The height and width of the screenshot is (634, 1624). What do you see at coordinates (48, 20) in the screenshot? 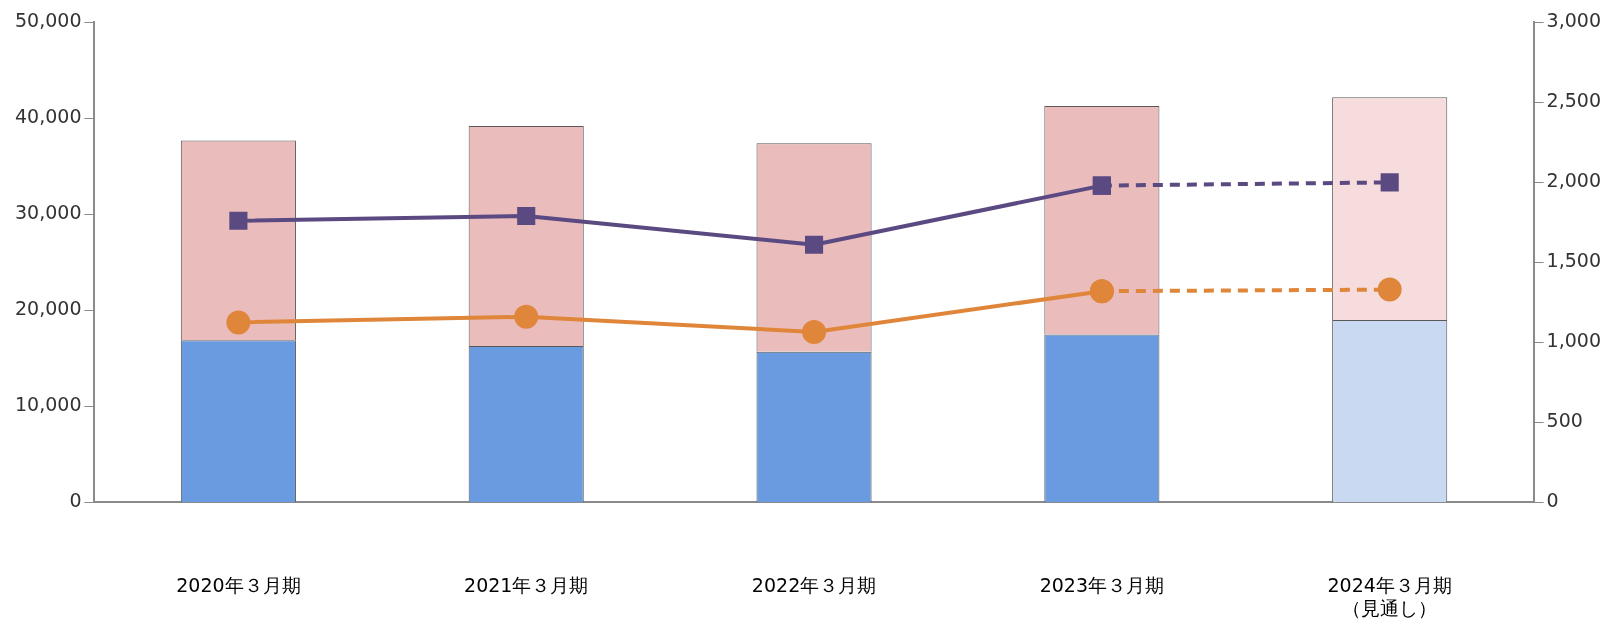
I see `y-tick-label: 50,000` at bounding box center [48, 20].